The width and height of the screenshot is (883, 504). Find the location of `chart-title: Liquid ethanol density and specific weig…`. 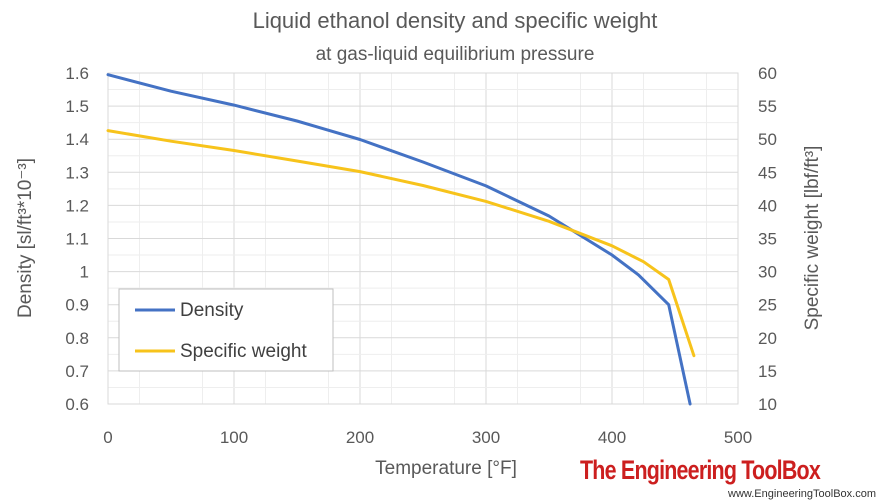

chart-title: Liquid ethanol density and specific weig… is located at coordinates (455, 20).